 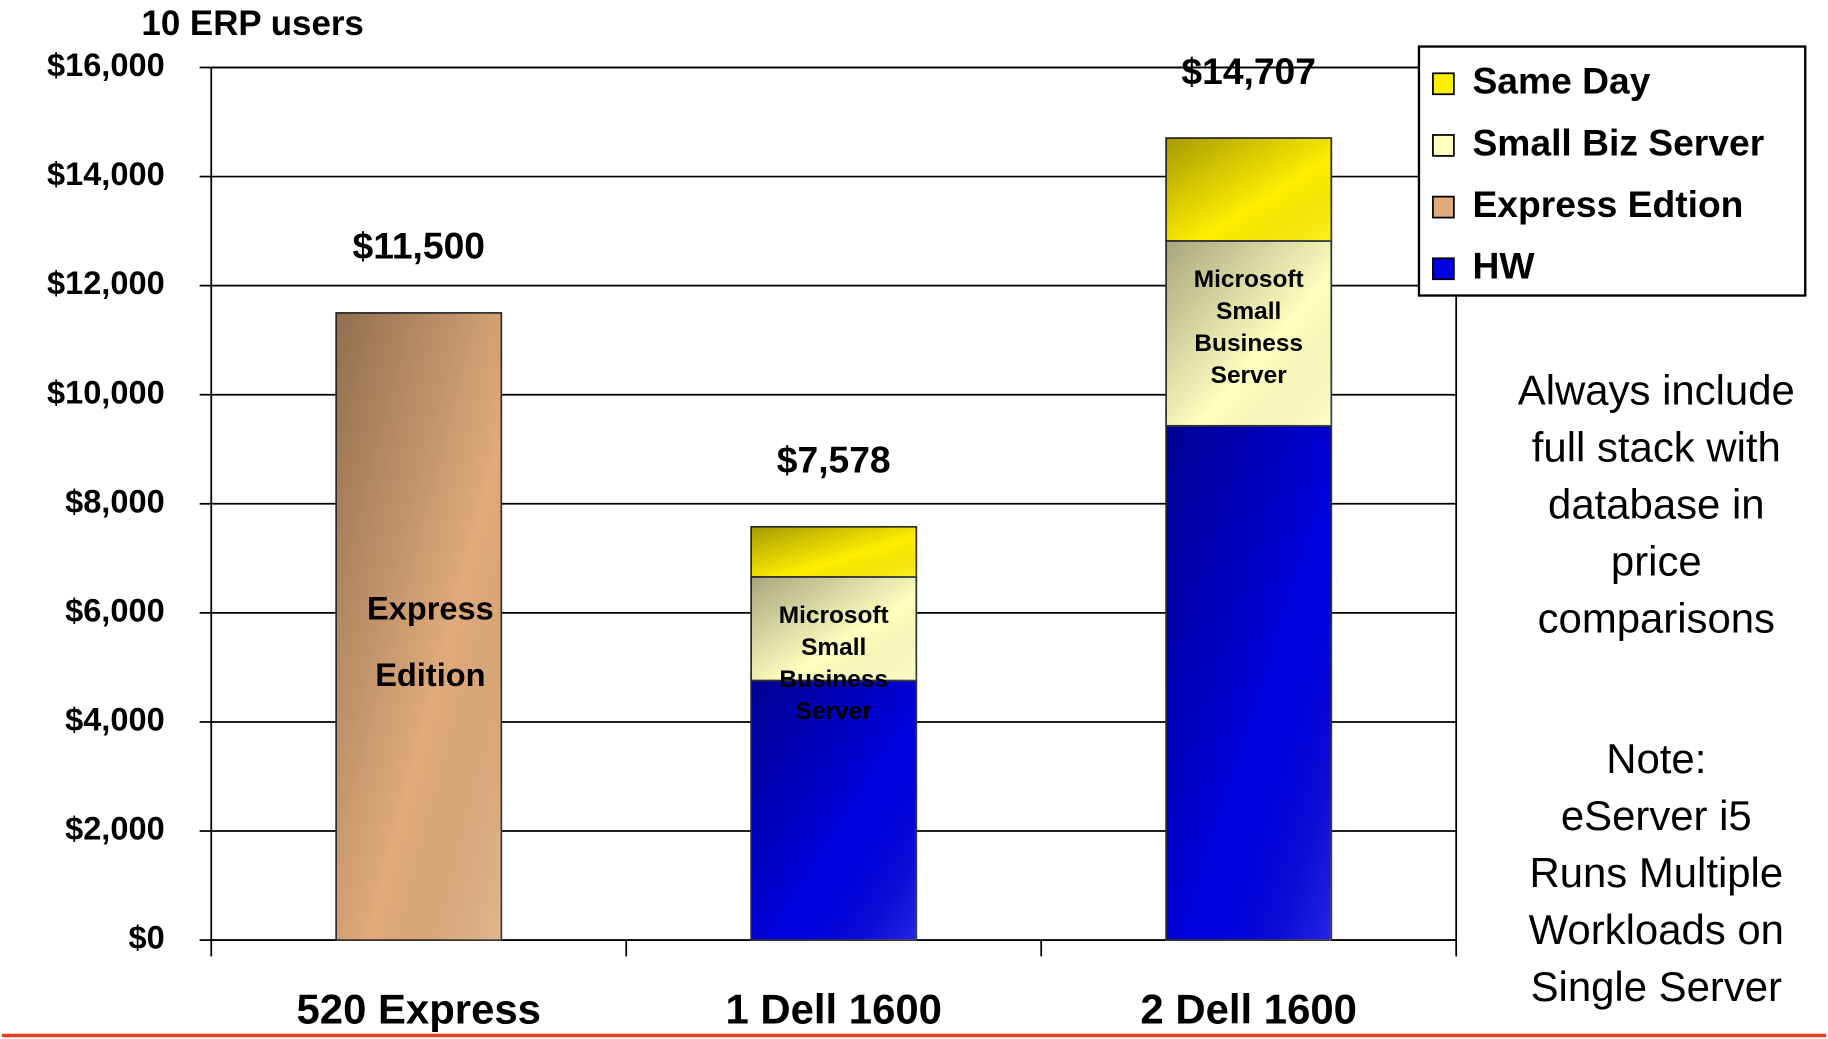 What do you see at coordinates (1656, 503) in the screenshot?
I see `side-note: database in` at bounding box center [1656, 503].